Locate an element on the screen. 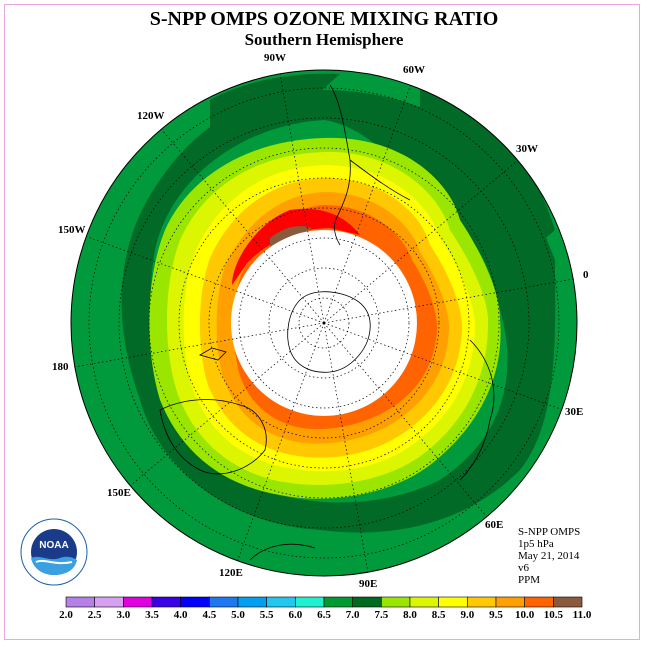 The height and width of the screenshot is (648, 648). lon-label-30w: 30W is located at coordinates (527, 149).